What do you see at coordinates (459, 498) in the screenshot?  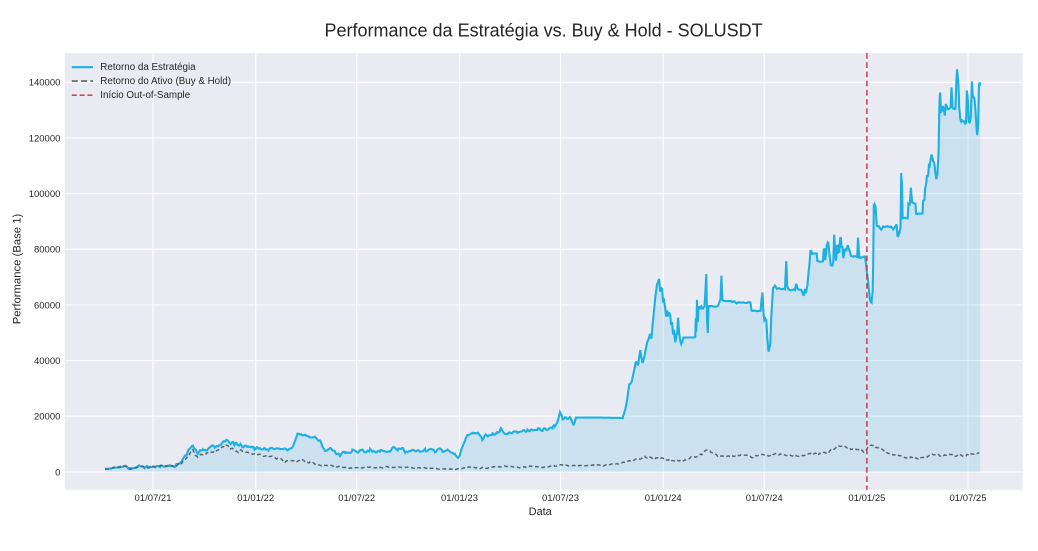 I see `svg-text: 01/01/23` at bounding box center [459, 498].